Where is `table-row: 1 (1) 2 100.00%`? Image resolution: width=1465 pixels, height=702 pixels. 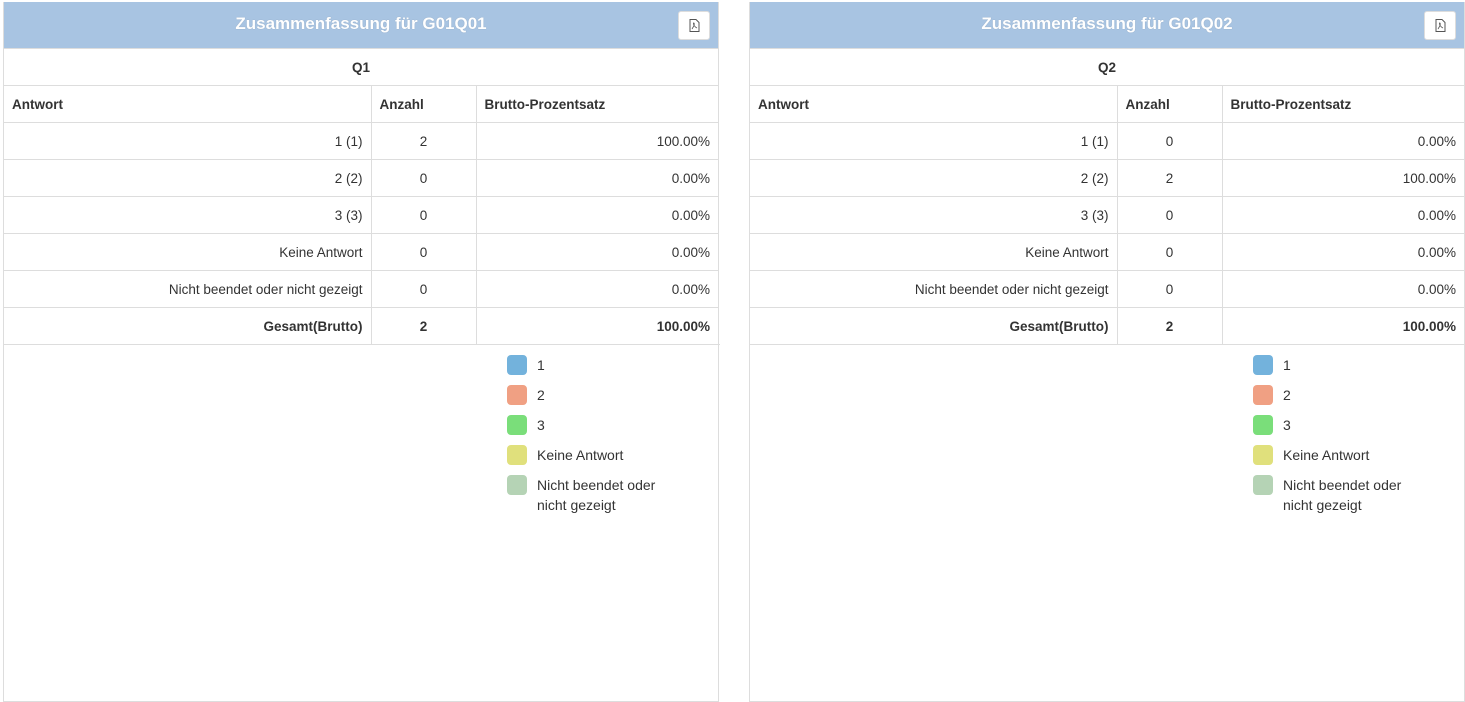
table-row: 1 (1) 2 100.00% is located at coordinates (361, 141).